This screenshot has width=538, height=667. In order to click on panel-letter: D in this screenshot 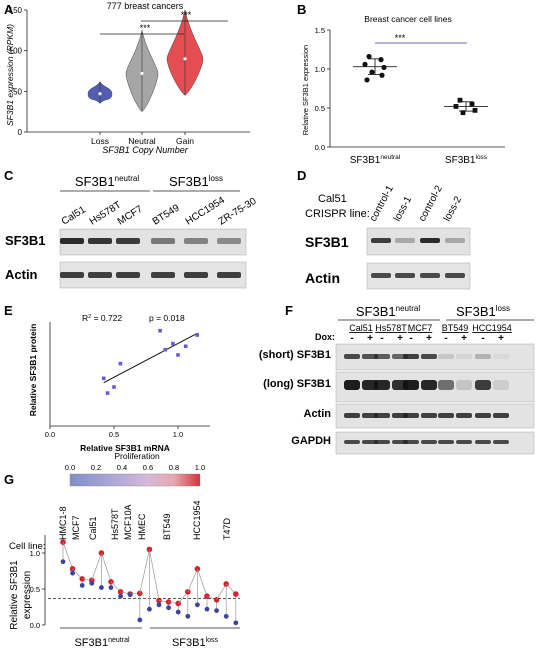, I will do `click(301, 175)`.